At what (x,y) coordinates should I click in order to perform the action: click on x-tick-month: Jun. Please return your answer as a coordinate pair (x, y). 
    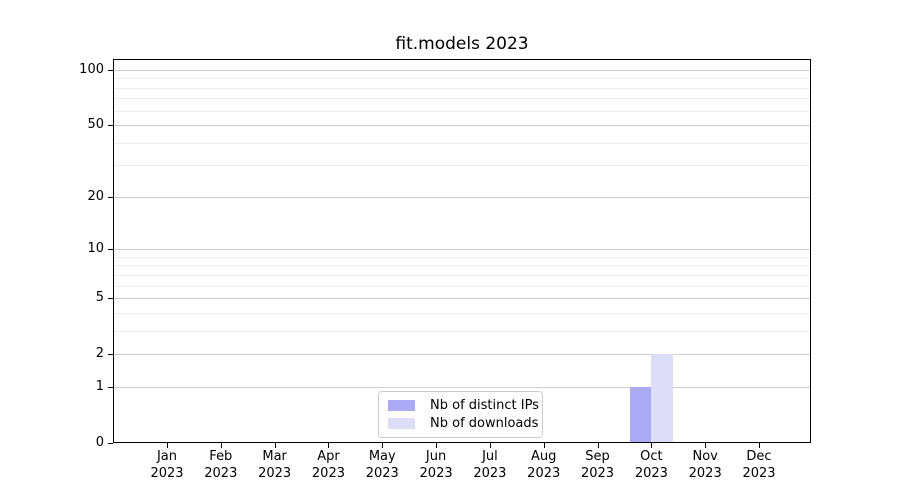
    Looking at the image, I should click on (436, 456).